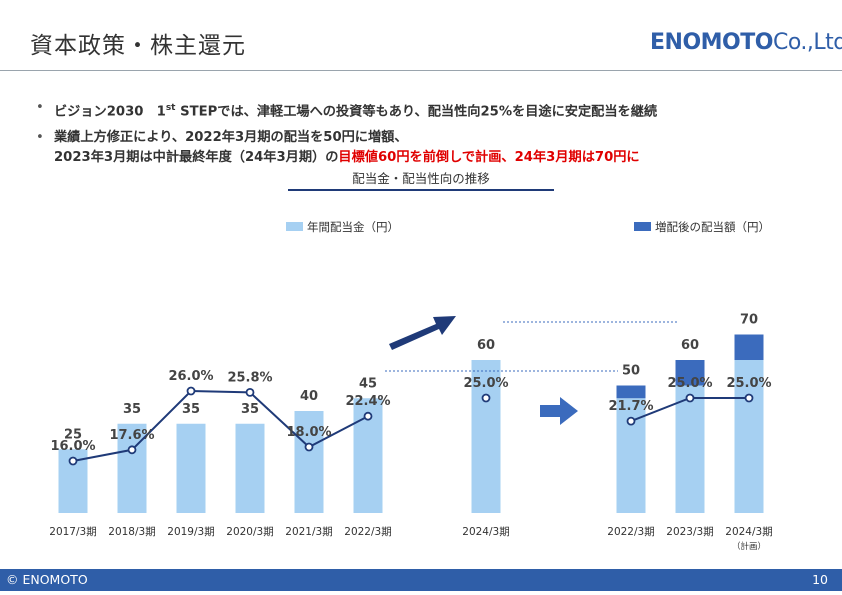  What do you see at coordinates (711, 42) in the screenshot?
I see `logo-main-text: ENOMOTO` at bounding box center [711, 42].